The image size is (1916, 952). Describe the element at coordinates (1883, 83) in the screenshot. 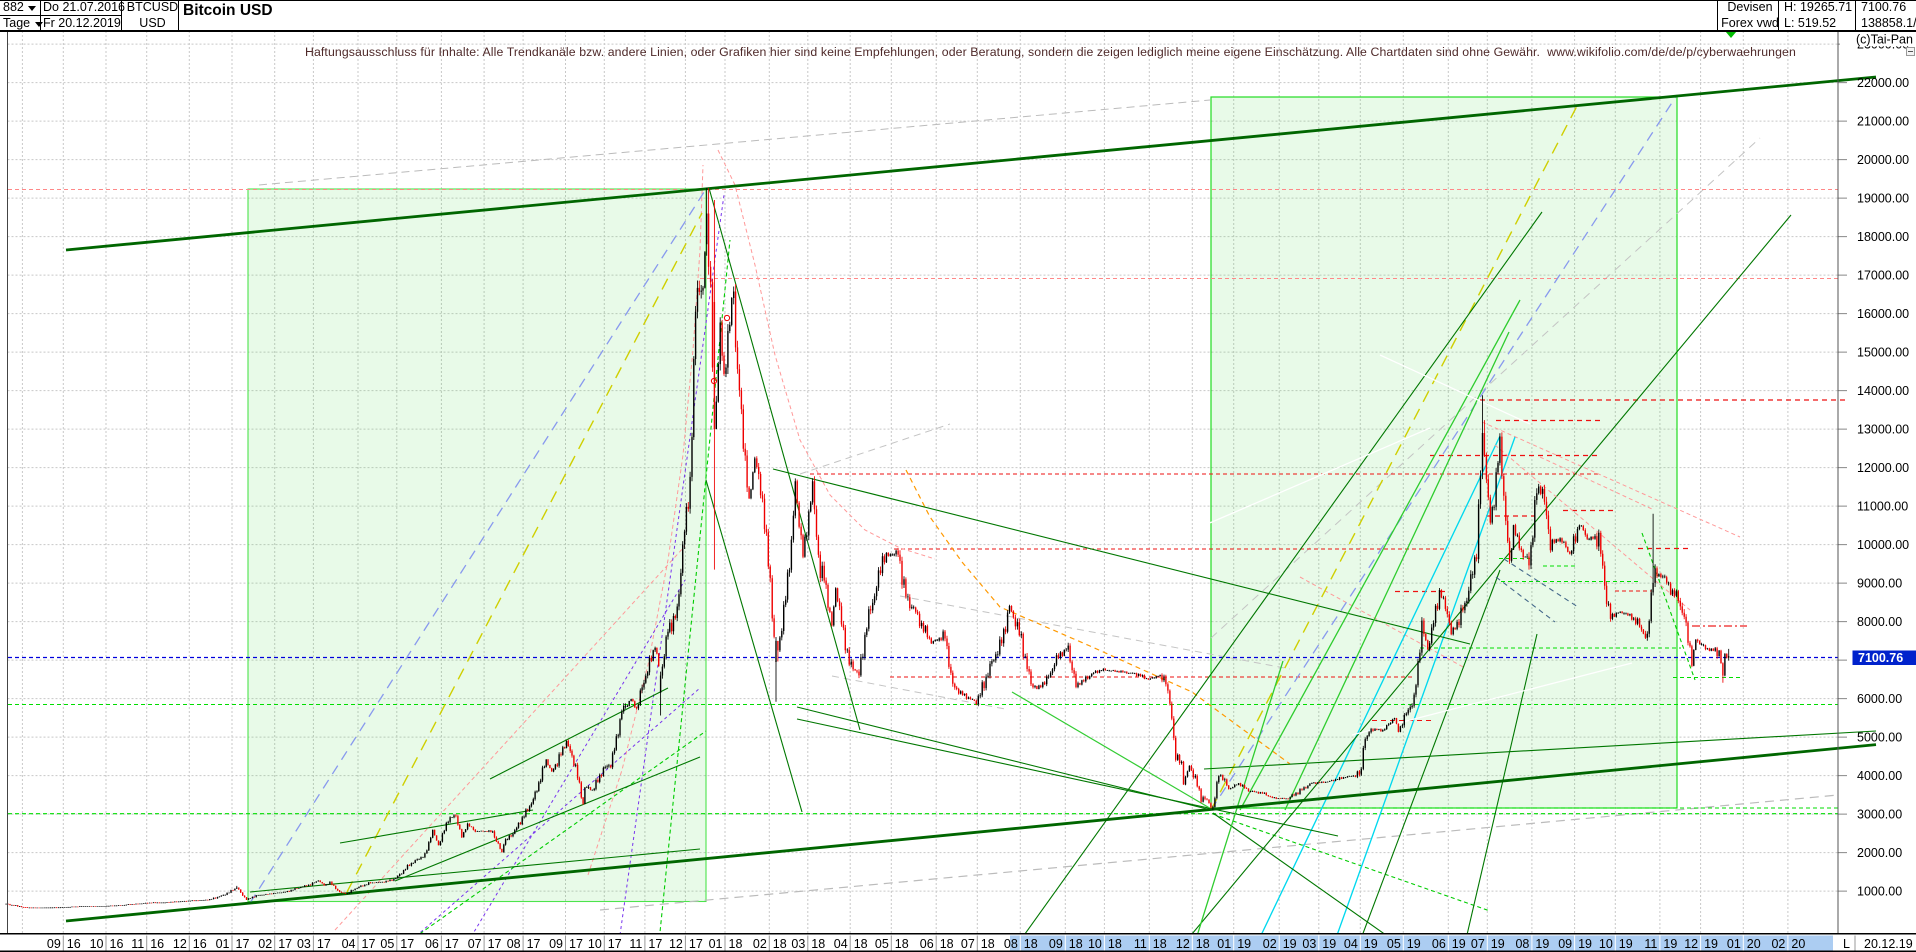

I see `svg-text: 22000.00` at that location.